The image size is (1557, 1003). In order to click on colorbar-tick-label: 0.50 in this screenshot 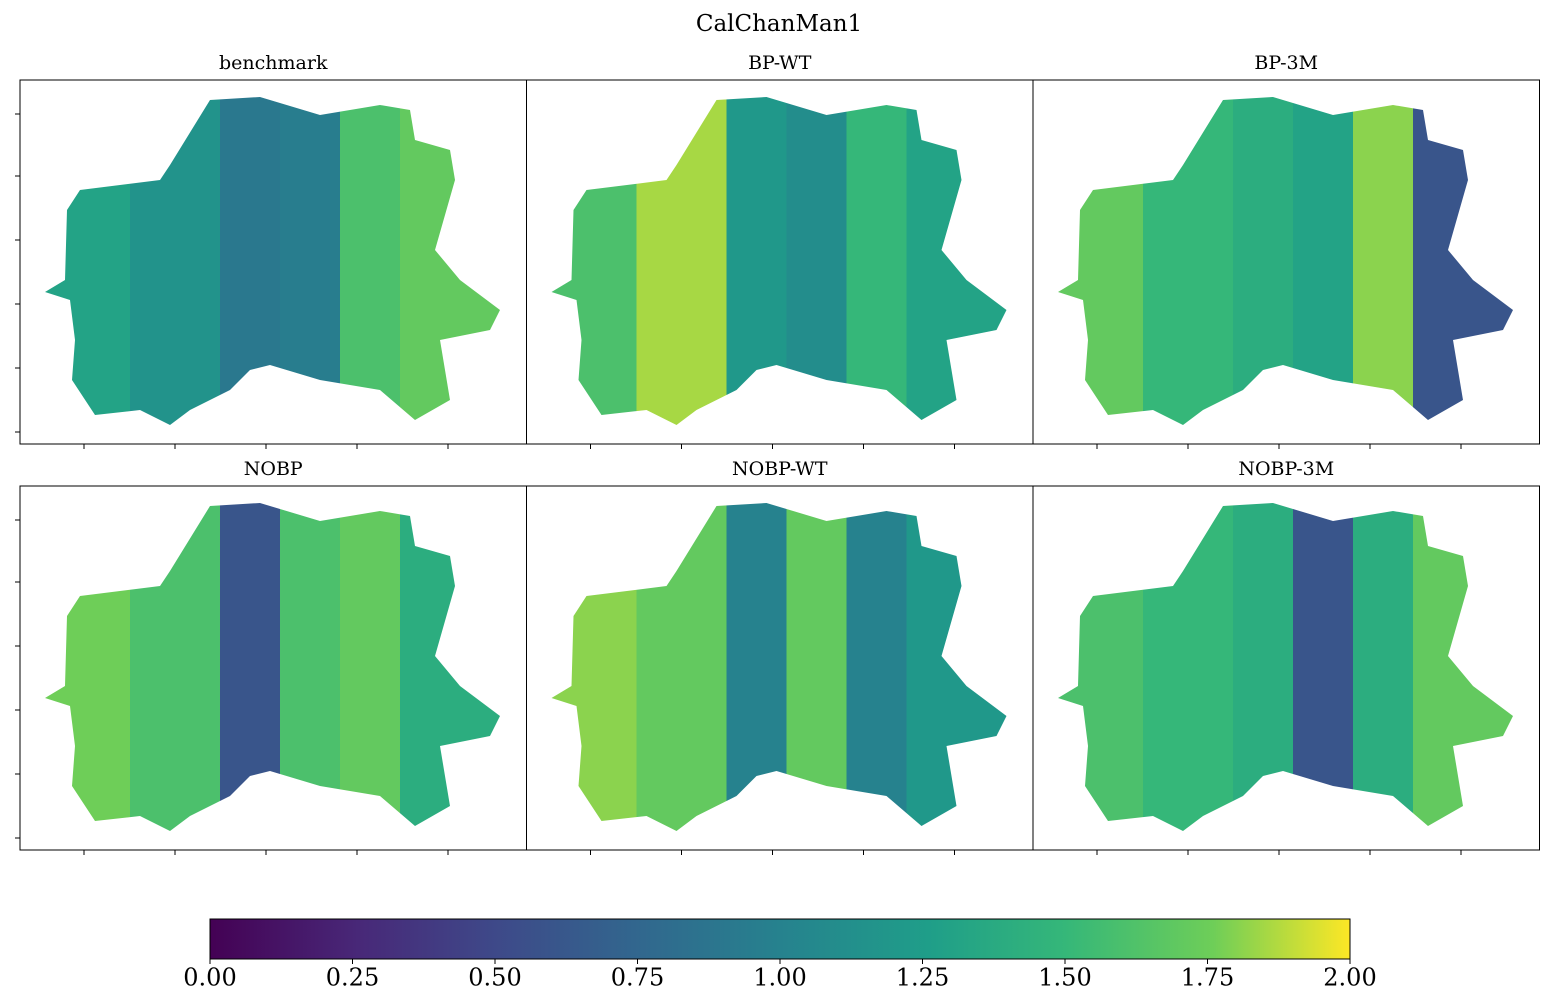, I will do `click(494, 978)`.